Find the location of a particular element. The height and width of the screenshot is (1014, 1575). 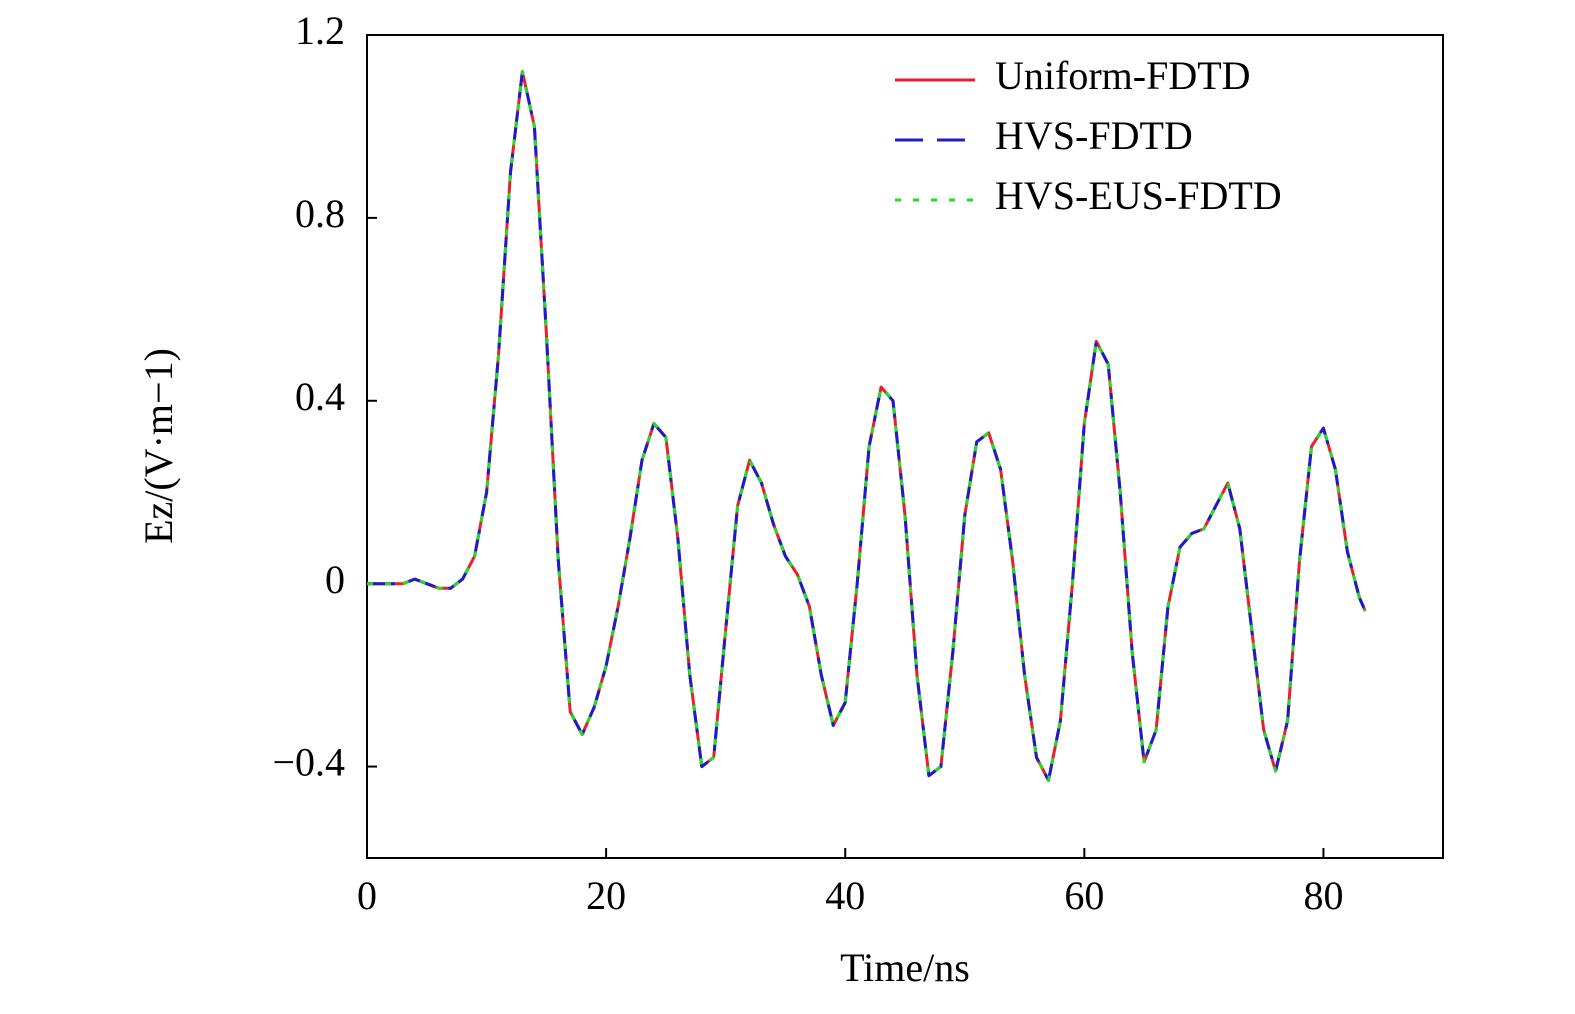

x-tick-label: 40 is located at coordinates (845, 895).